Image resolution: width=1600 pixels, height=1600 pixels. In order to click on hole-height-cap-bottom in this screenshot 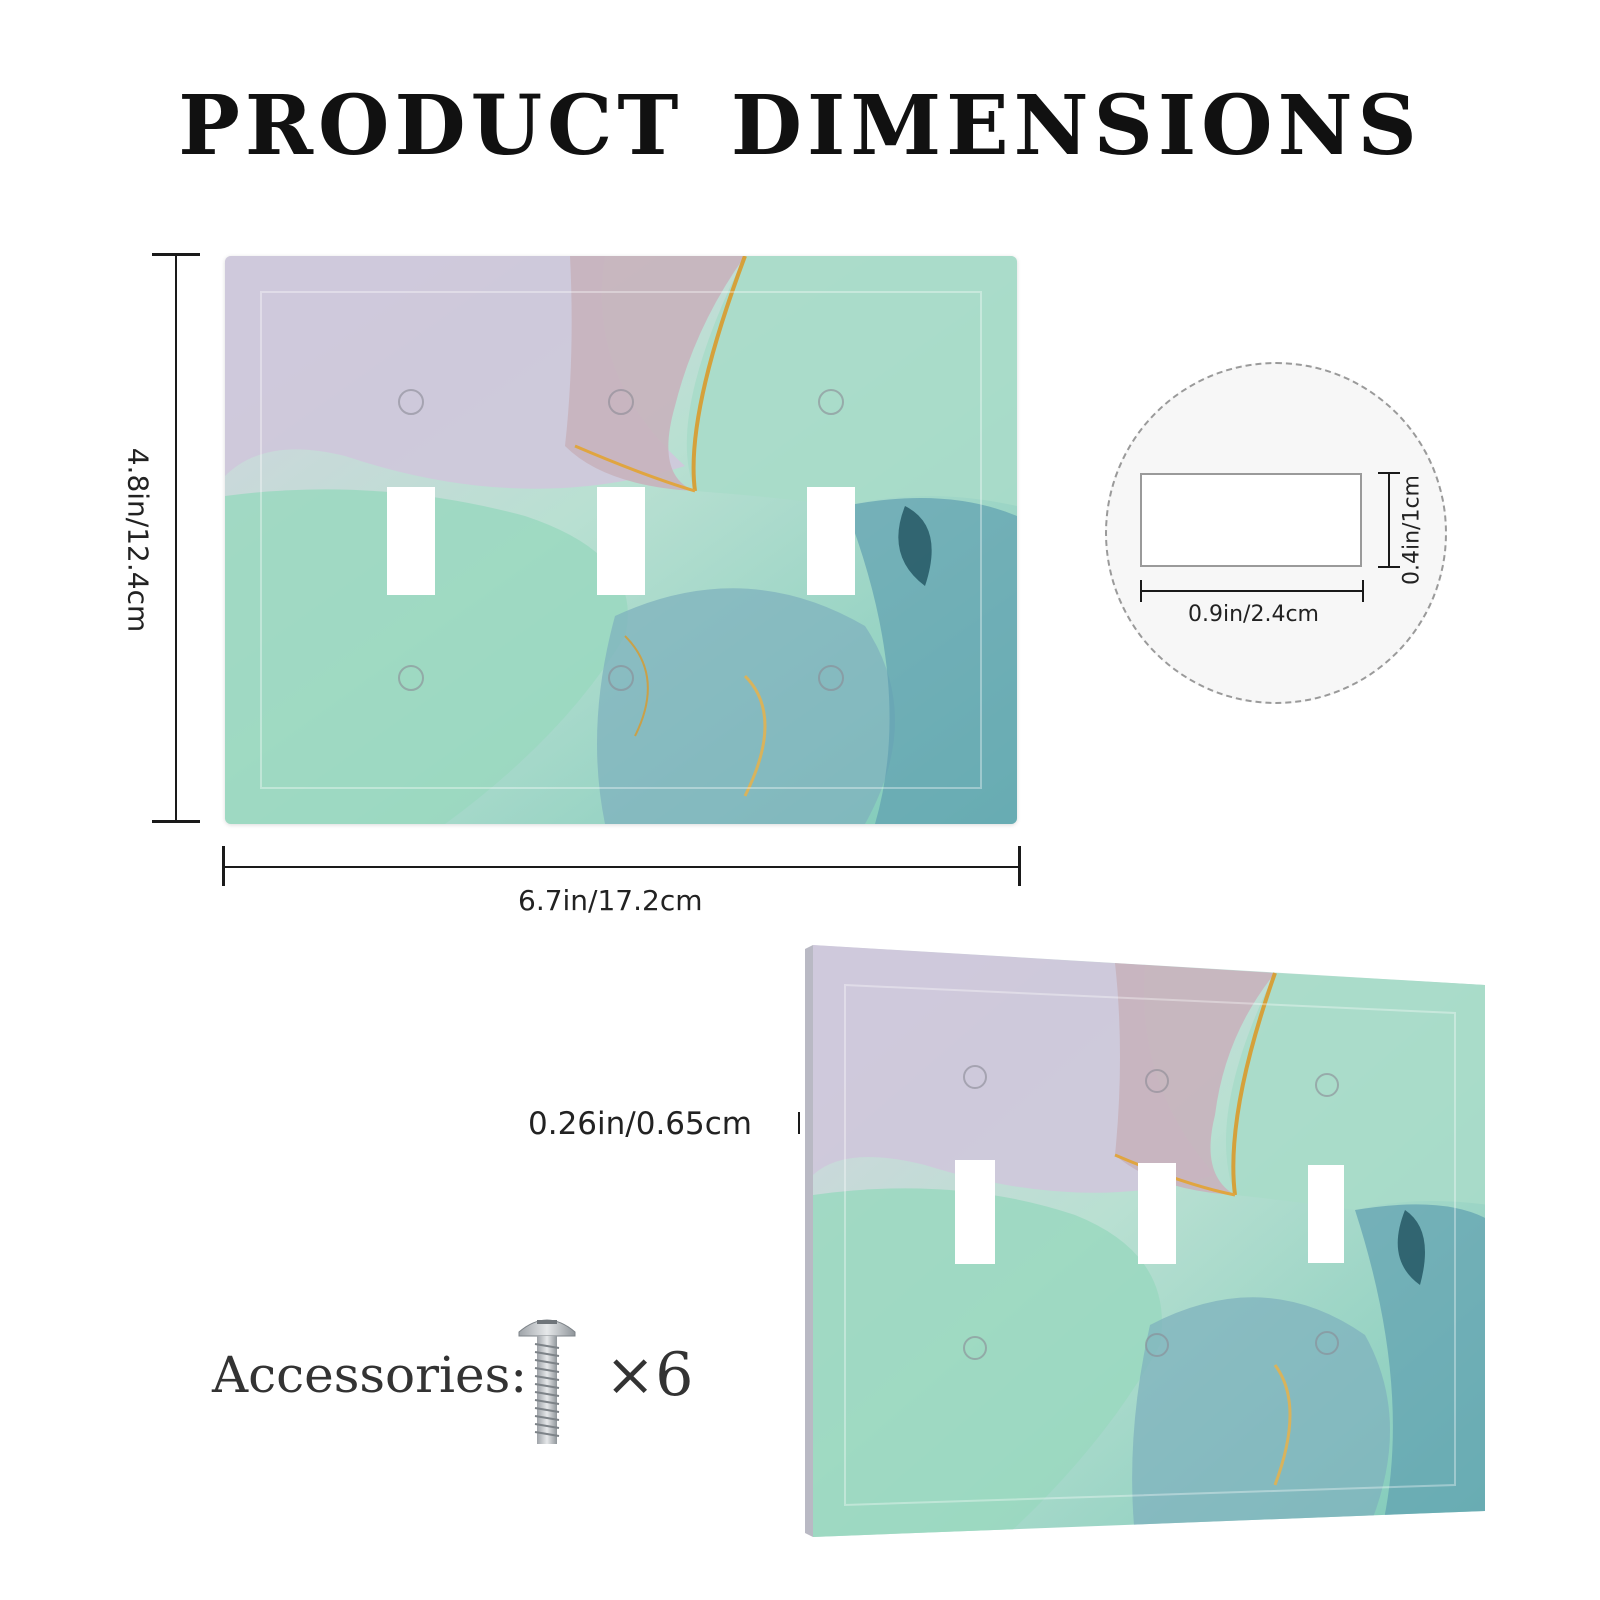, I will do `click(1389, 567)`.